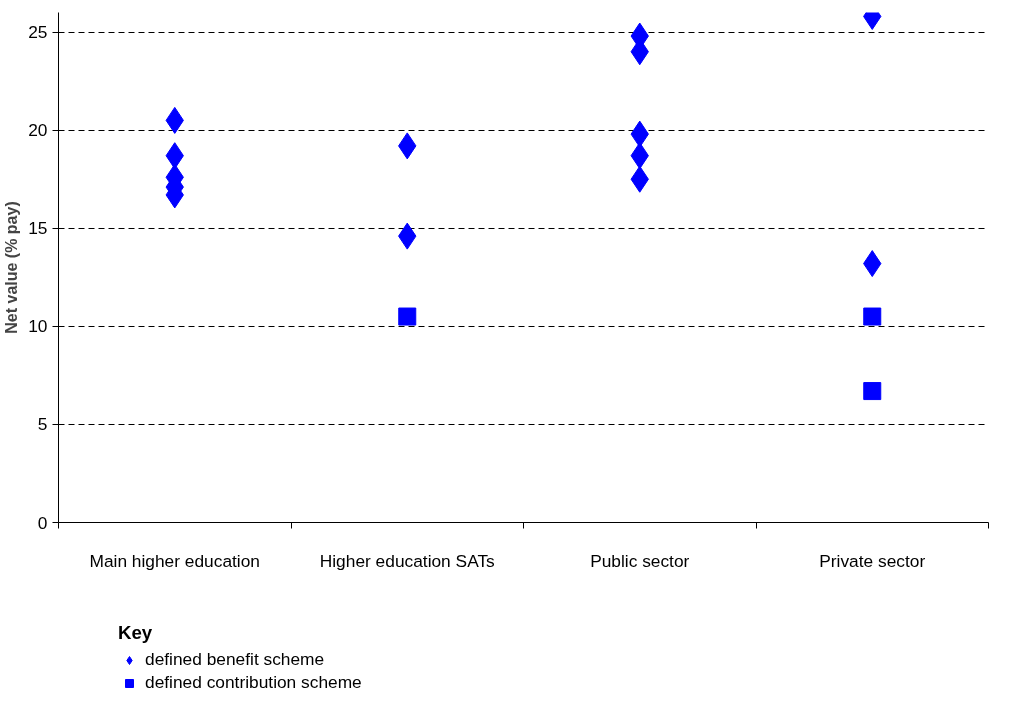  Describe the element at coordinates (38, 32) in the screenshot. I see `y-tick-label: 25` at that location.